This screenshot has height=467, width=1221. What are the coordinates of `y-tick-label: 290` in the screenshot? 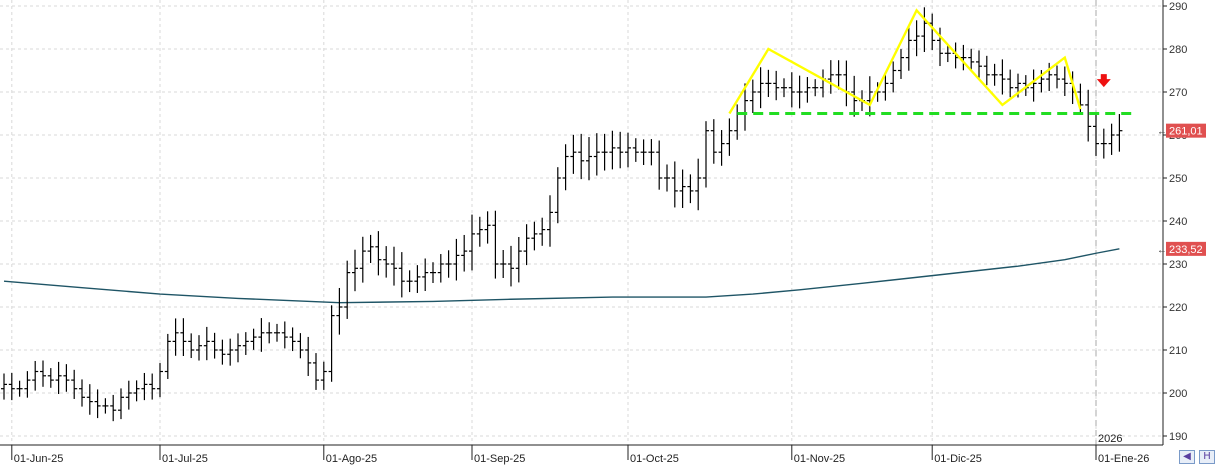 It's located at (1178, 7).